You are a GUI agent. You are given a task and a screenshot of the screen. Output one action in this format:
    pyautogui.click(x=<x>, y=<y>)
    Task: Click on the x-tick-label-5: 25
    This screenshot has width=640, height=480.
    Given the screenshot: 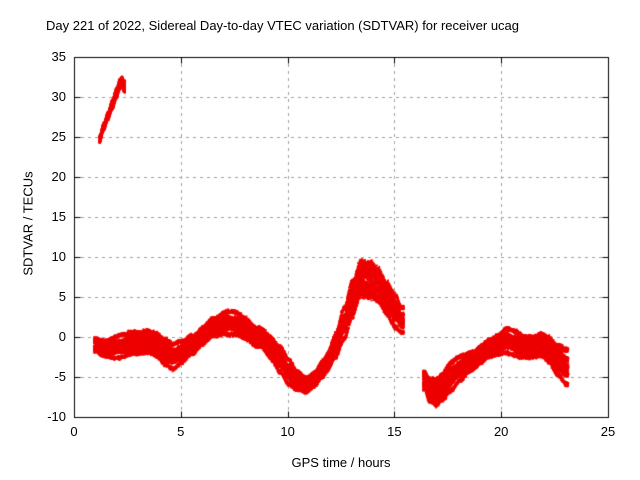 What is the action you would take?
    pyautogui.click(x=608, y=431)
    